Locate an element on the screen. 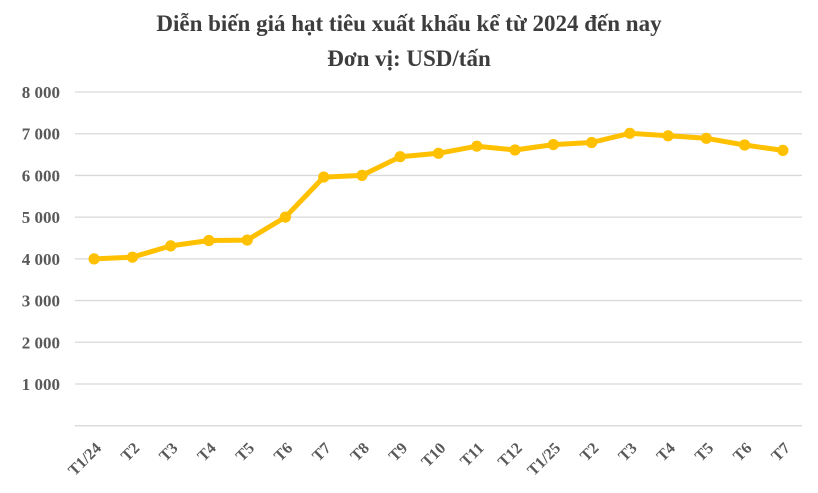  x-tick-label: T1/24 is located at coordinates (85, 460).